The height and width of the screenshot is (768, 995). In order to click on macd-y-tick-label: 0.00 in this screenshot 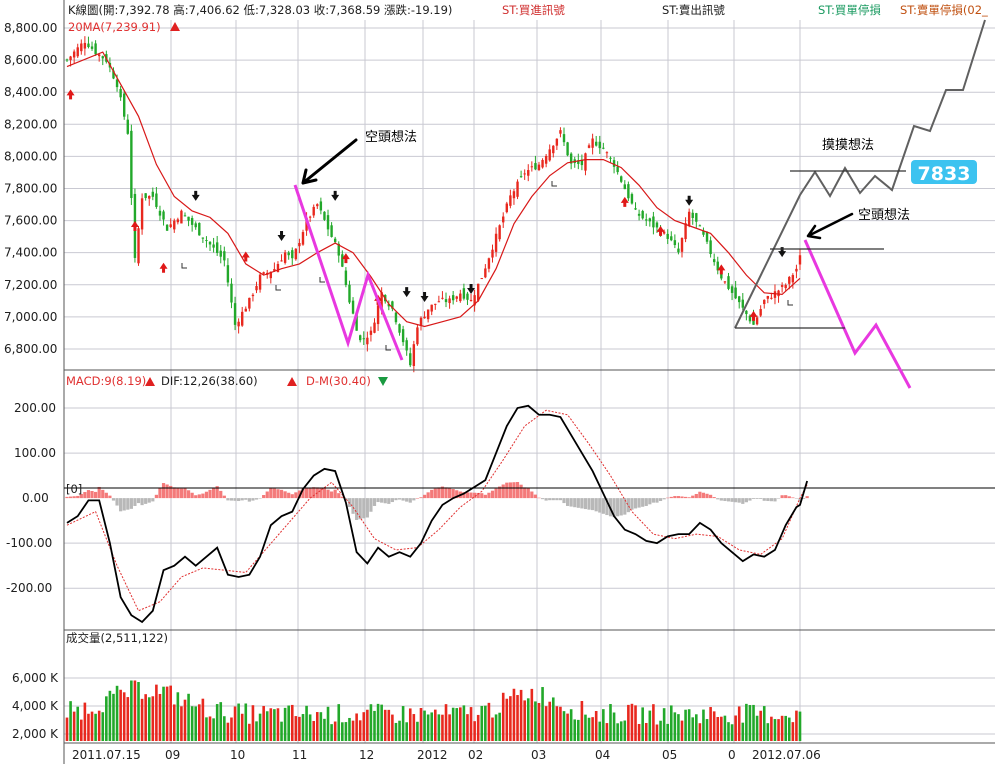, I will do `click(35, 498)`.